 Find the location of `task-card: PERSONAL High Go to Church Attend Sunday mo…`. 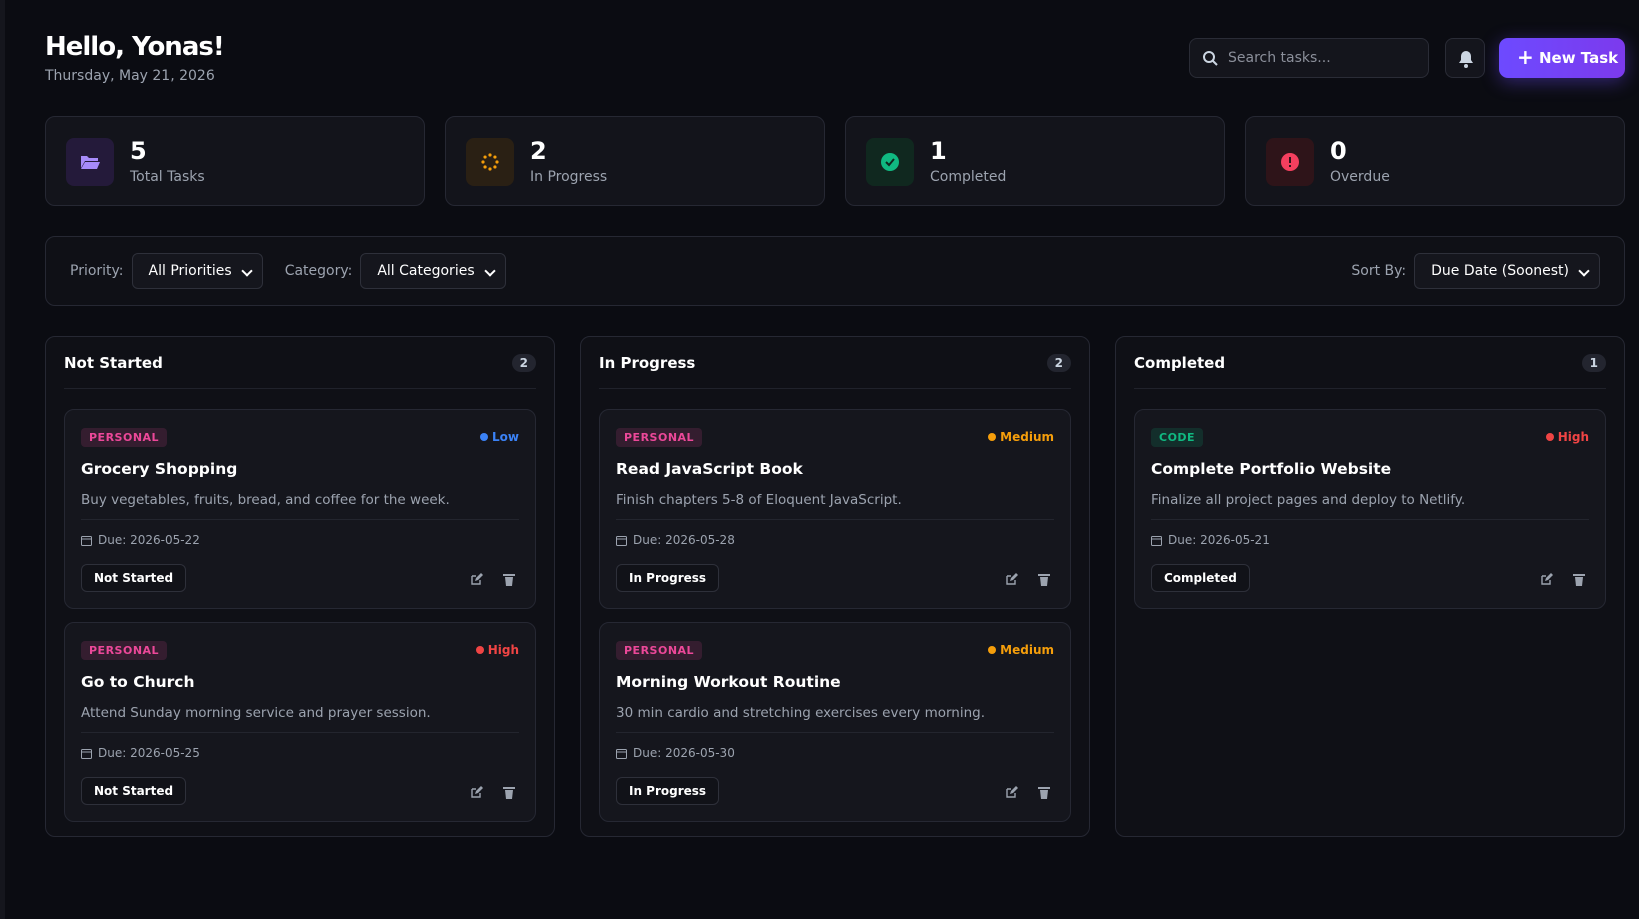

task-card: PERSONAL High Go to Church Attend Sunday mo… is located at coordinates (300, 722).